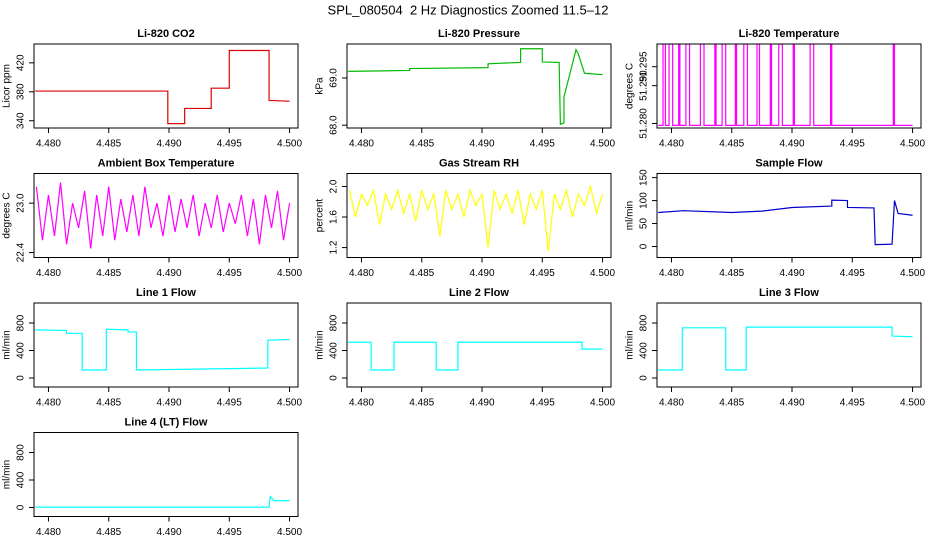  I want to click on y-tick-label: 150, so click(644, 177).